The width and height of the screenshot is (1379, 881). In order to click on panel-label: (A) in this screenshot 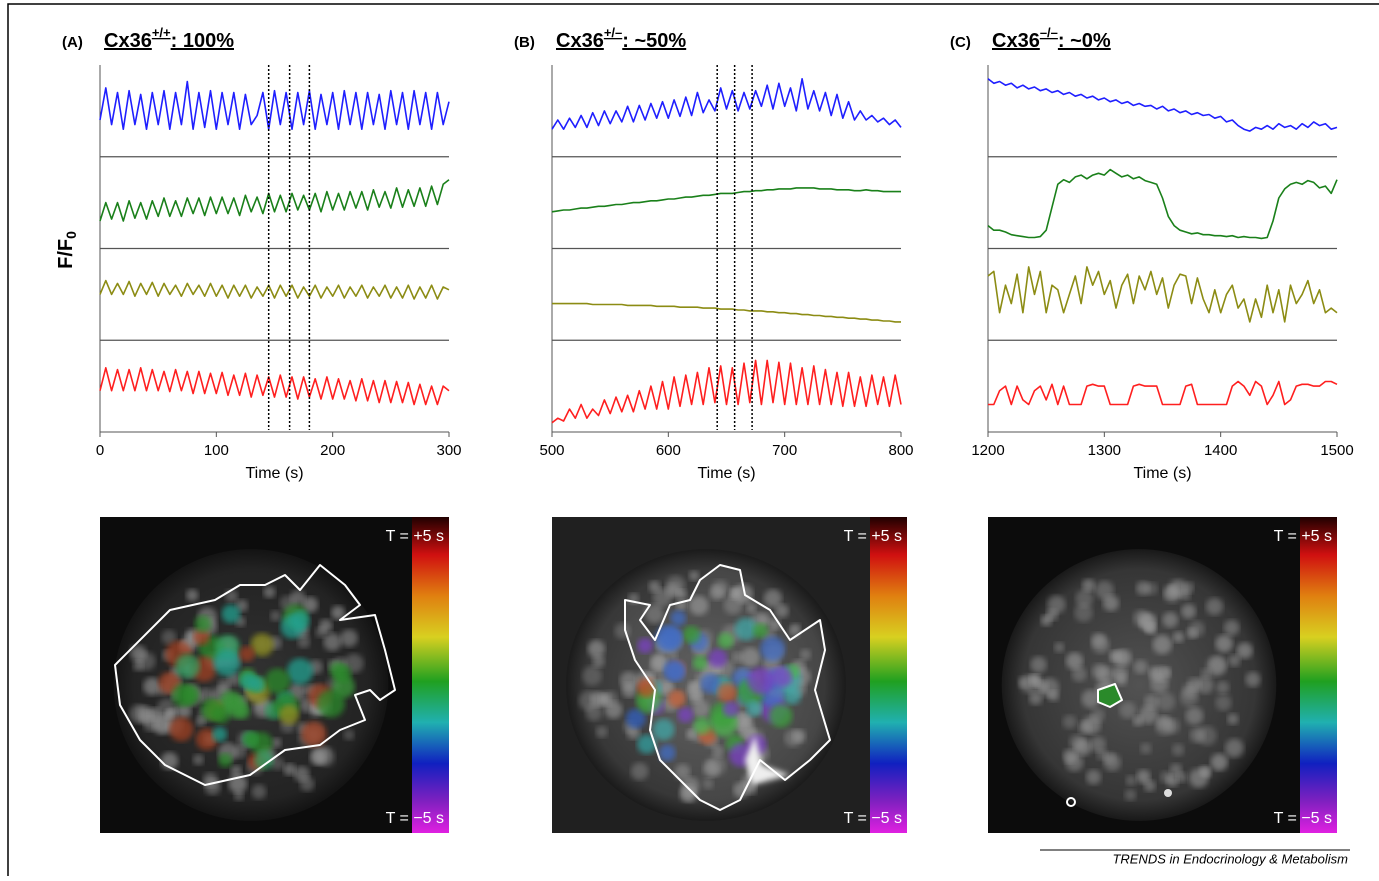, I will do `click(72, 42)`.